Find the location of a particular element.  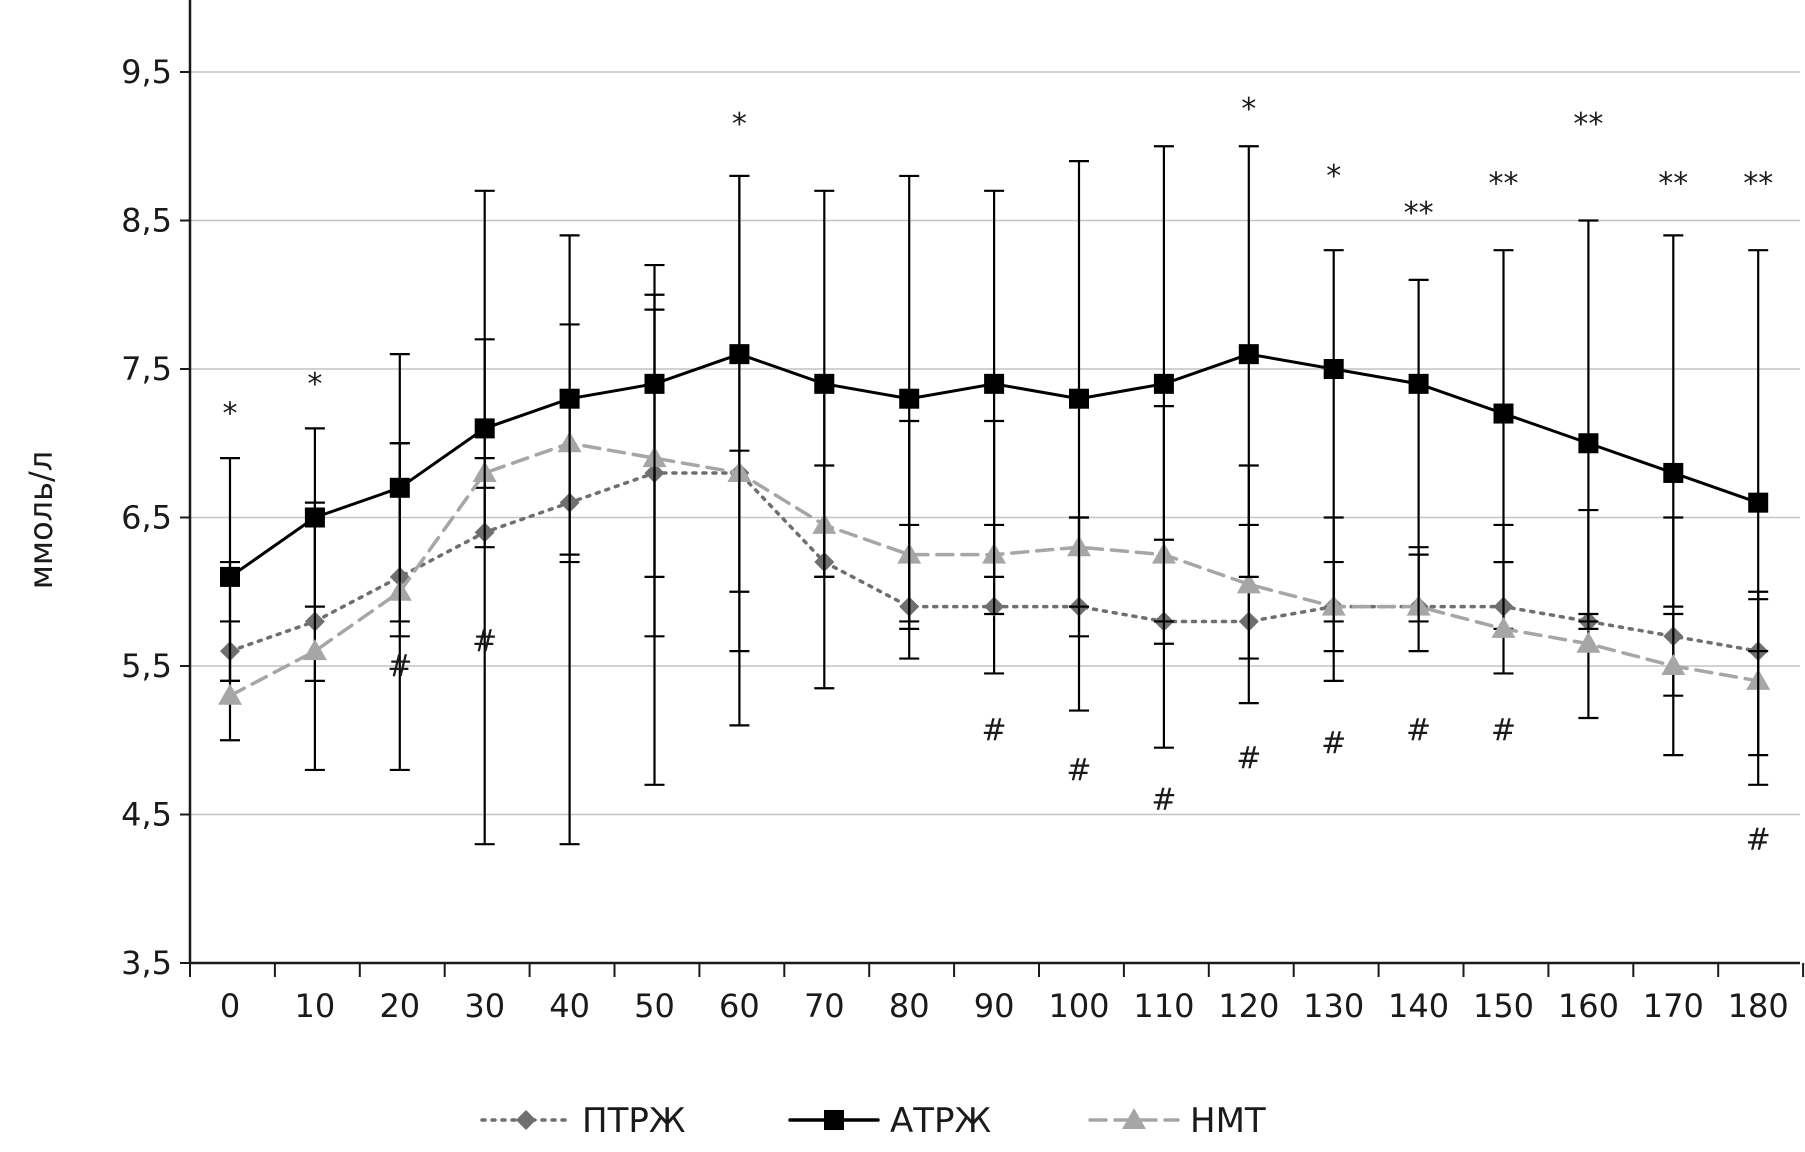

x-tick-label: 100 is located at coordinates (1078, 1006).